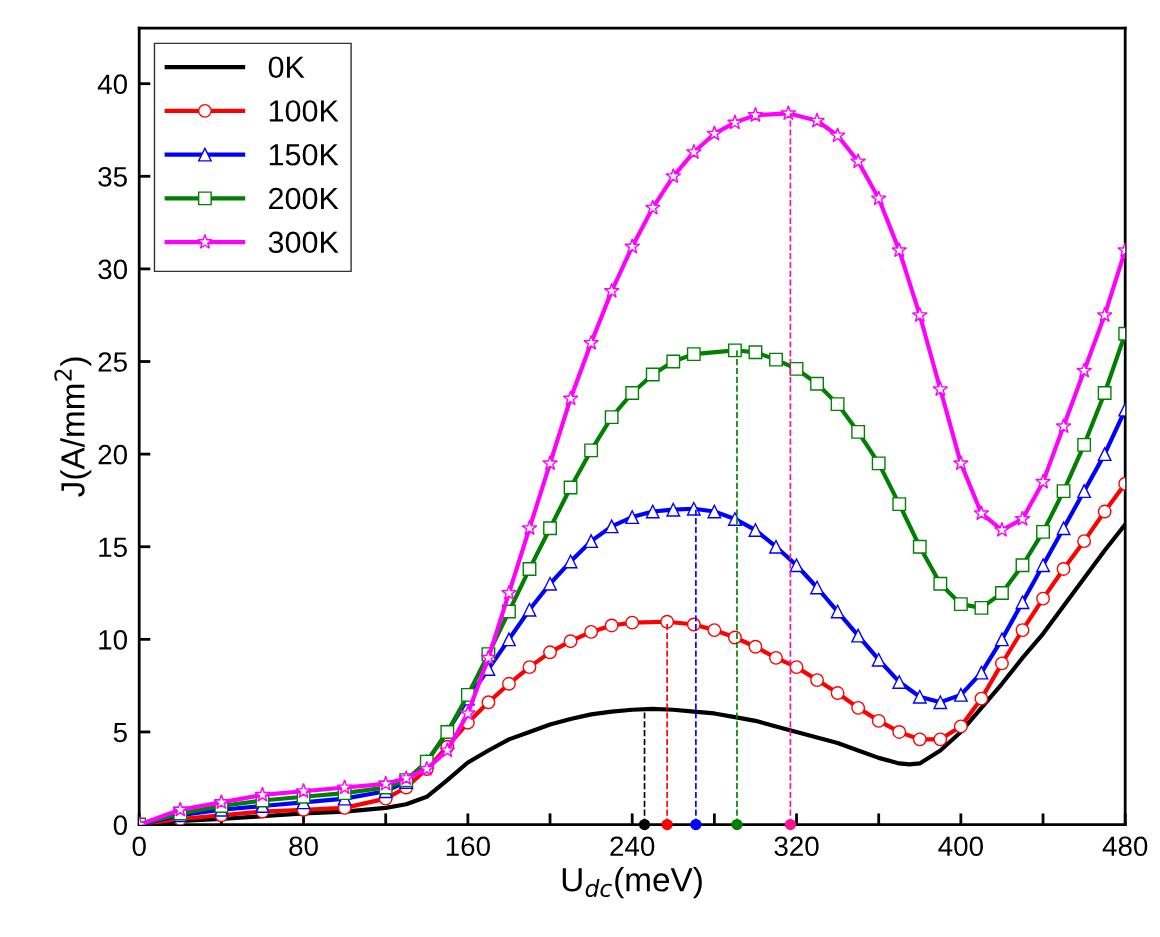 This screenshot has width=1160, height=937. Describe the element at coordinates (960, 846) in the screenshot. I see `x-tick-label: 400` at that location.